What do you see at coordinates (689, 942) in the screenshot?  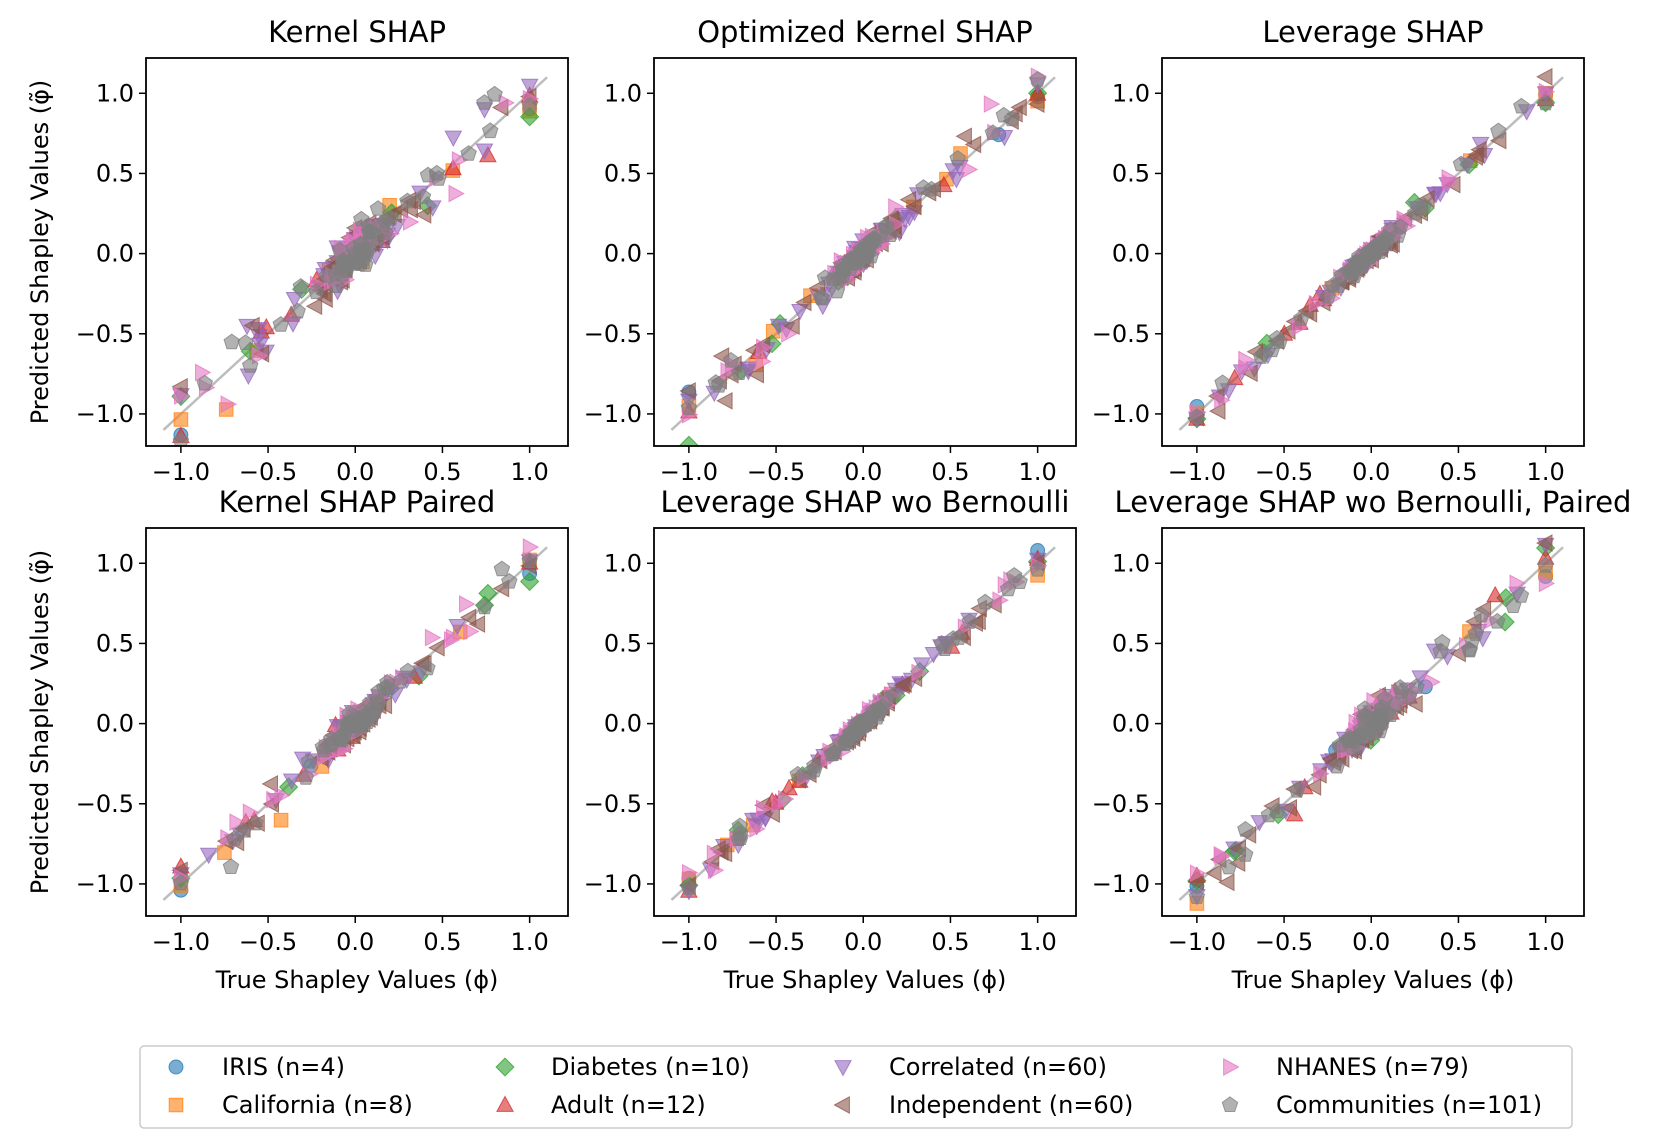 I see `x-tick-label: −1.0` at bounding box center [689, 942].